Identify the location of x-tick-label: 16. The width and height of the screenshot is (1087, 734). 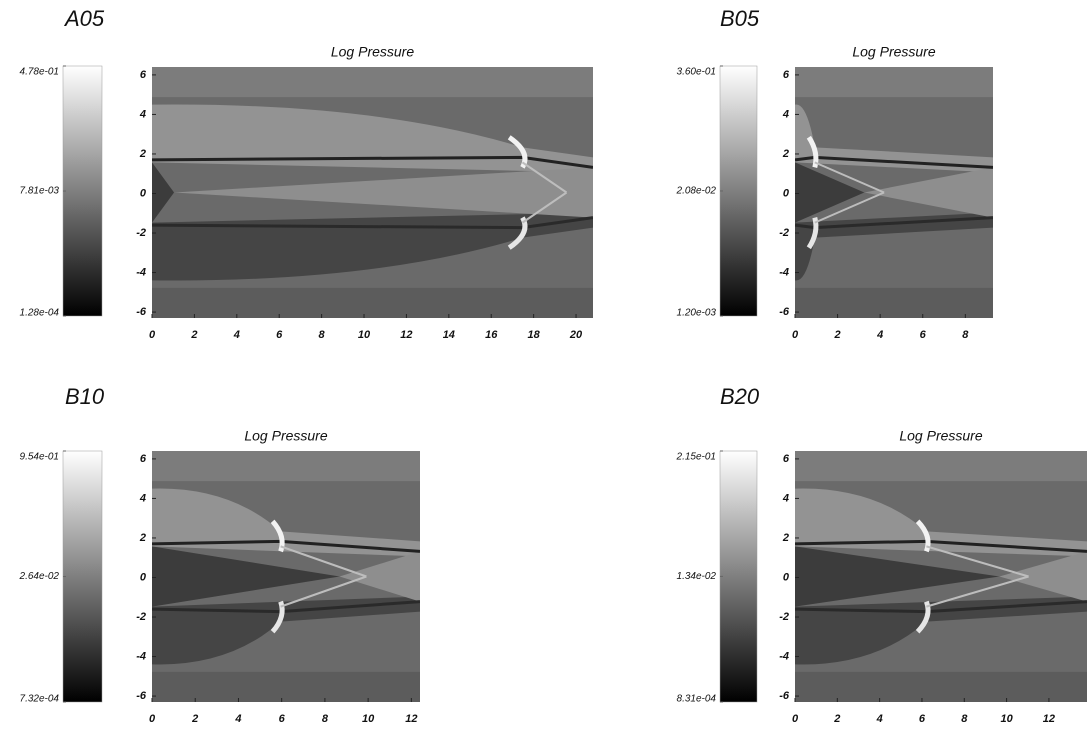
(491, 335).